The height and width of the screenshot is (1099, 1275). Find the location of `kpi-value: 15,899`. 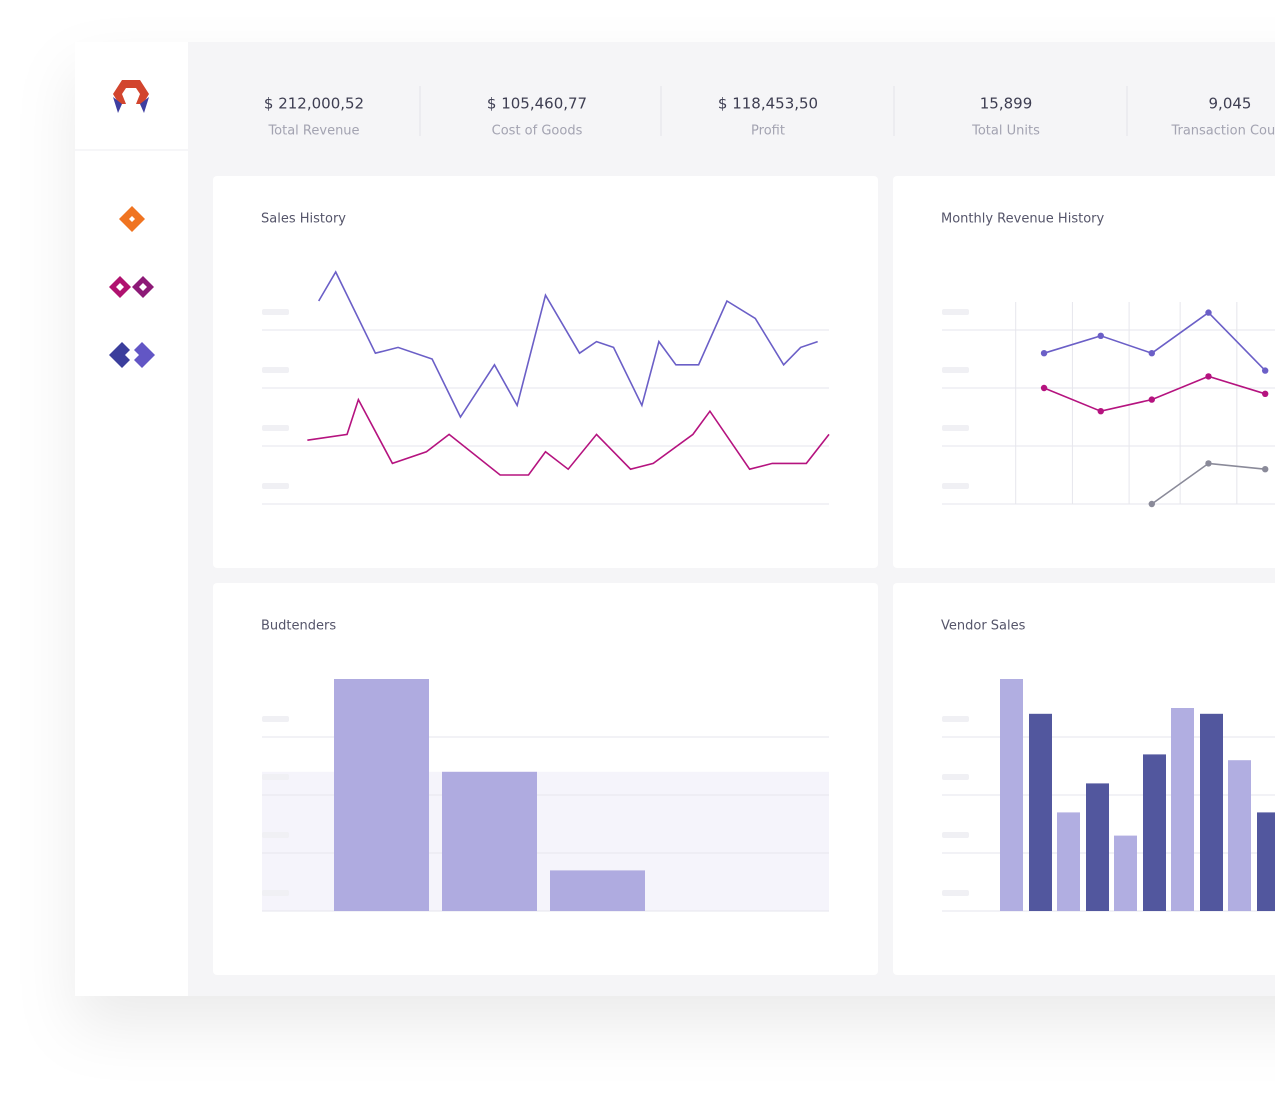

kpi-value: 15,899 is located at coordinates (1006, 104).